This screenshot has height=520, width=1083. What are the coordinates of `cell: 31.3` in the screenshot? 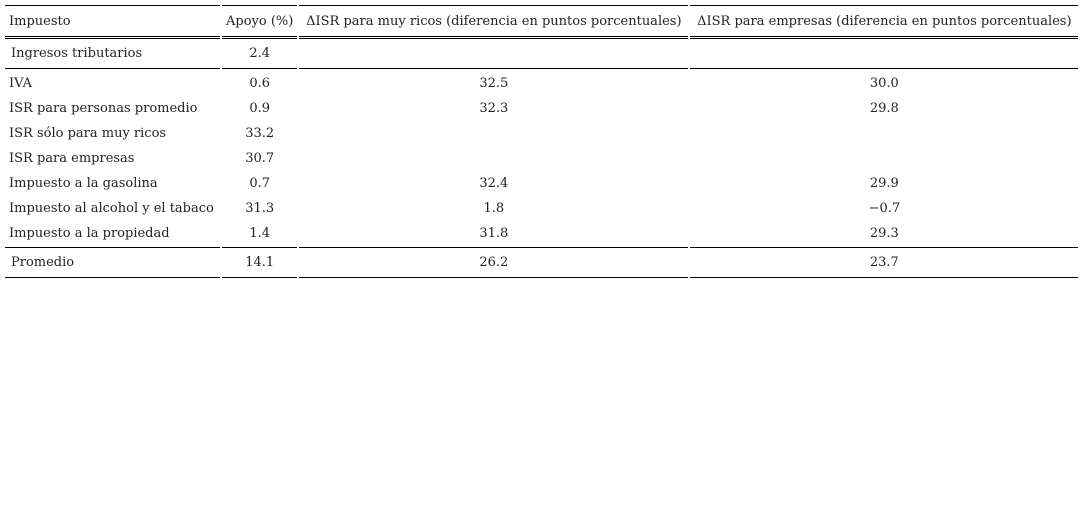 It's located at (260, 208).